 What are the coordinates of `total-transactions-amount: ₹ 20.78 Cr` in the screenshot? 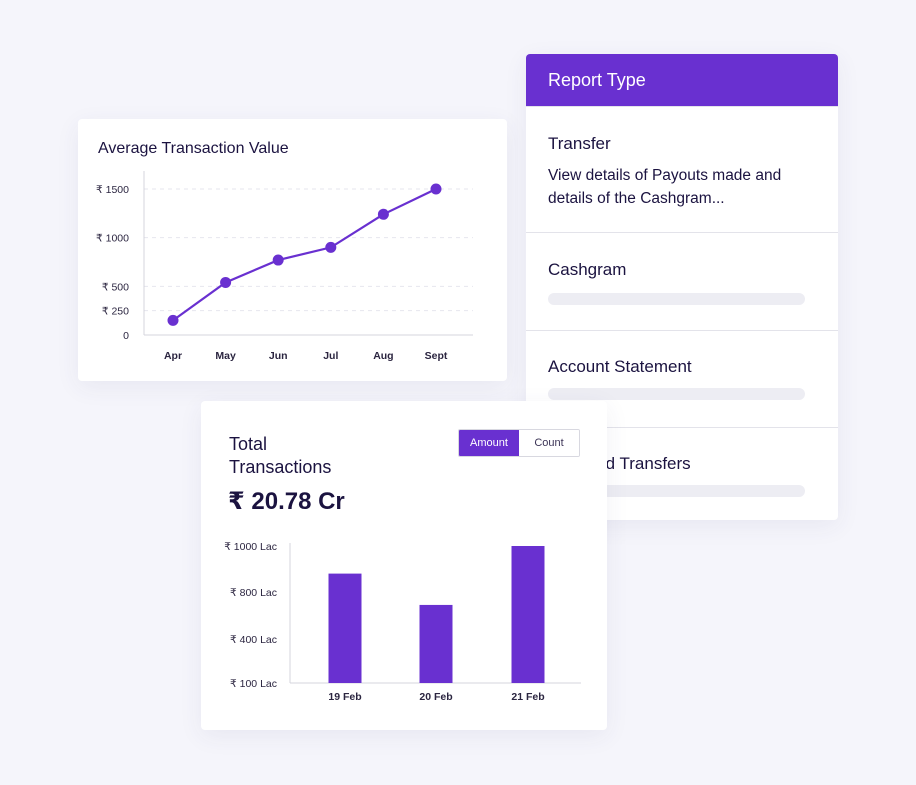 It's located at (286, 501).